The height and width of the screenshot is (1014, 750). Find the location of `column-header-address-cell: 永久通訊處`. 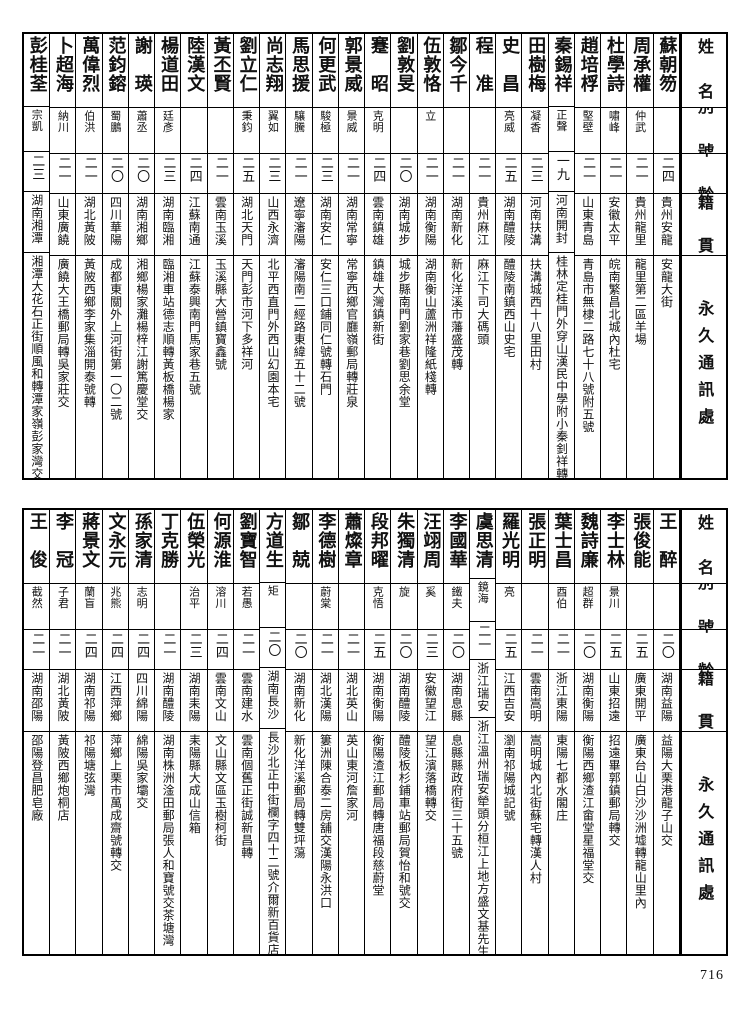

column-header-address-cell: 永久通訊處 is located at coordinates (704, 843).